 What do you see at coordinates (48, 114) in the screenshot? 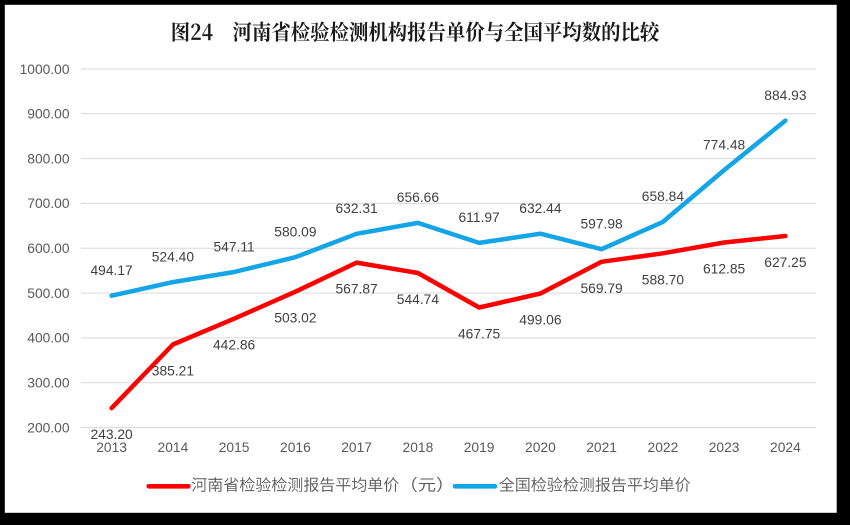
I see `svg-text: 900.00` at bounding box center [48, 114].